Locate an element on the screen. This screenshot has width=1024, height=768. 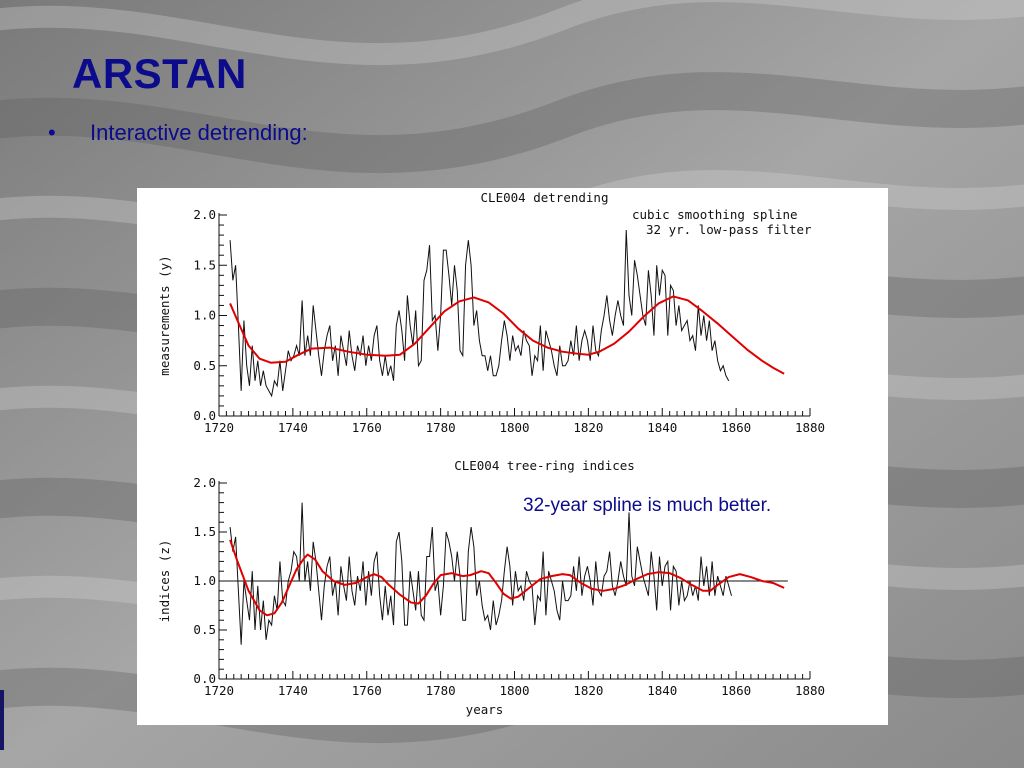
chart2-y-tick-label: 2.0 is located at coordinates (204, 482).